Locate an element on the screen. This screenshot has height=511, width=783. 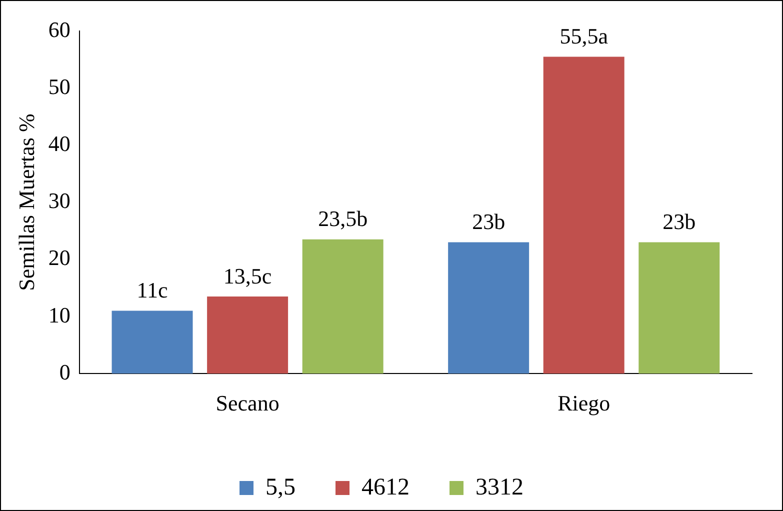
y-axis-title: Semillas Muertas % is located at coordinates (26, 202).